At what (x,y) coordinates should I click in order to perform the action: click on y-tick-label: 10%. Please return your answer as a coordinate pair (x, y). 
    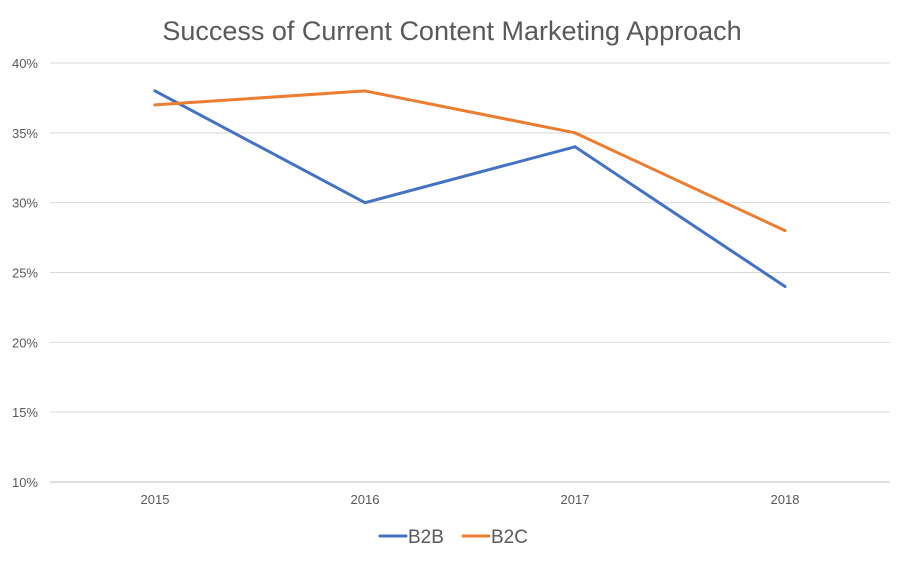
    Looking at the image, I should click on (25, 482).